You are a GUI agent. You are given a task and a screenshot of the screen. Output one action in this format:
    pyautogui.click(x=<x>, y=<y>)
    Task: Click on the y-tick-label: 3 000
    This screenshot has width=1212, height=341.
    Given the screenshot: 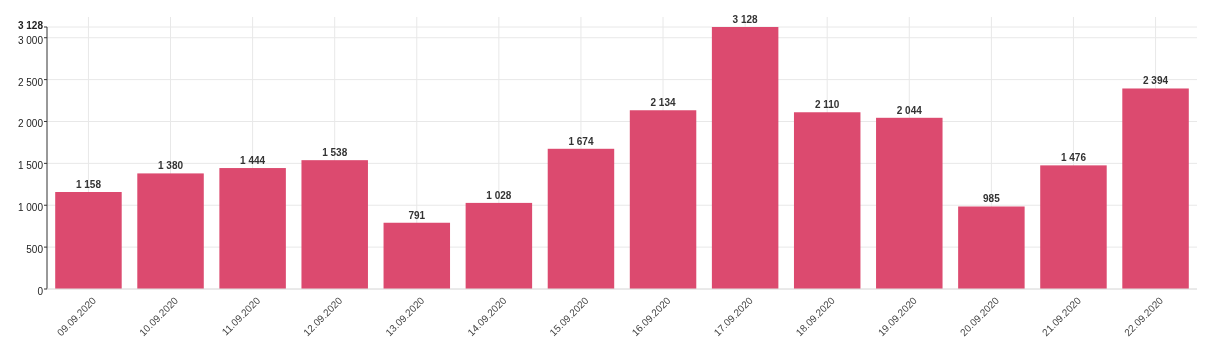 What is the action you would take?
    pyautogui.click(x=30, y=40)
    